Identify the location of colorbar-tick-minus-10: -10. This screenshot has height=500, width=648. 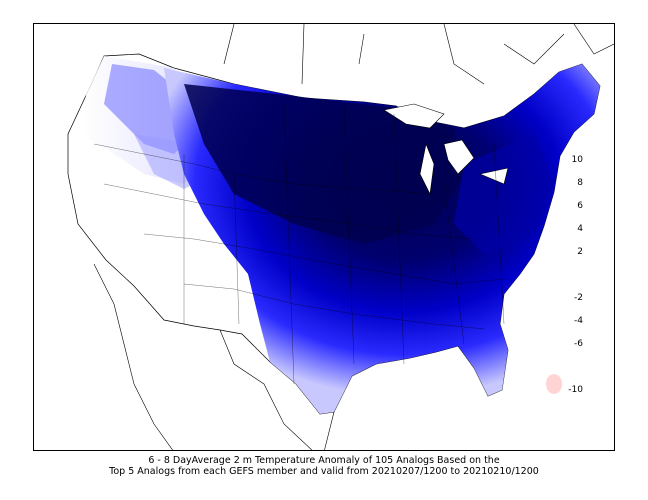
(575, 390).